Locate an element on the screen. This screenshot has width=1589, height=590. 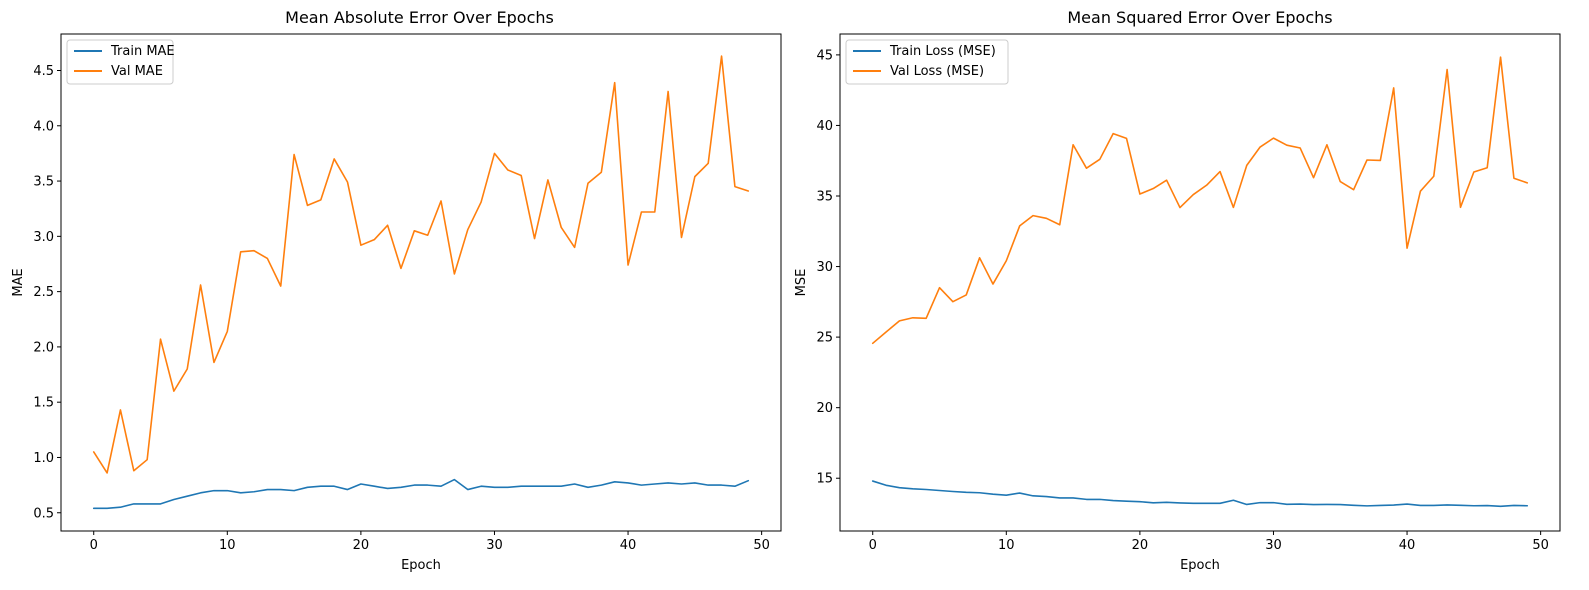
legend-label-train: Train Loss (MSE) is located at coordinates (942, 51).